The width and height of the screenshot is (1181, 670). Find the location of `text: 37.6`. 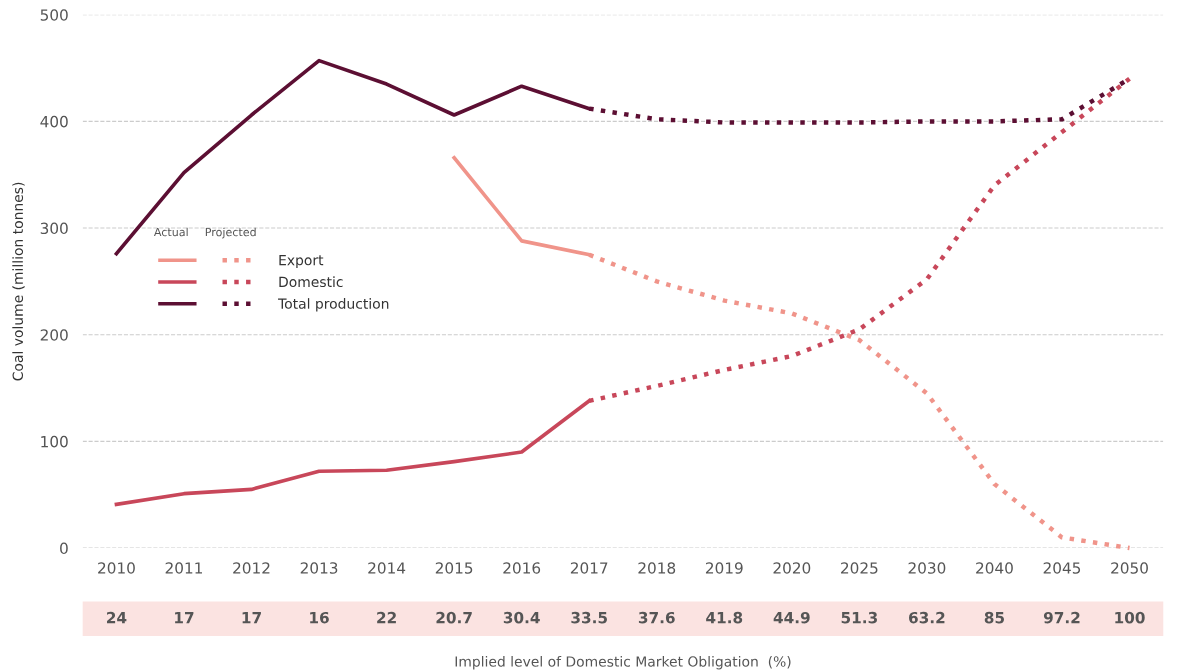

text: 37.6 is located at coordinates (656, 617).